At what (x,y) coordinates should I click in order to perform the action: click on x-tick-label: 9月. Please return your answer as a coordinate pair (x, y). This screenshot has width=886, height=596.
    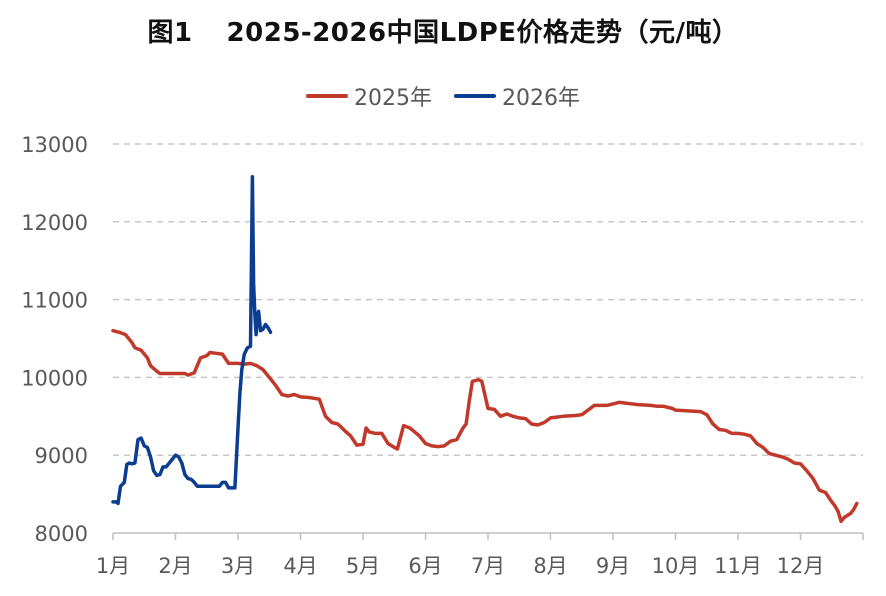
    Looking at the image, I should click on (613, 566).